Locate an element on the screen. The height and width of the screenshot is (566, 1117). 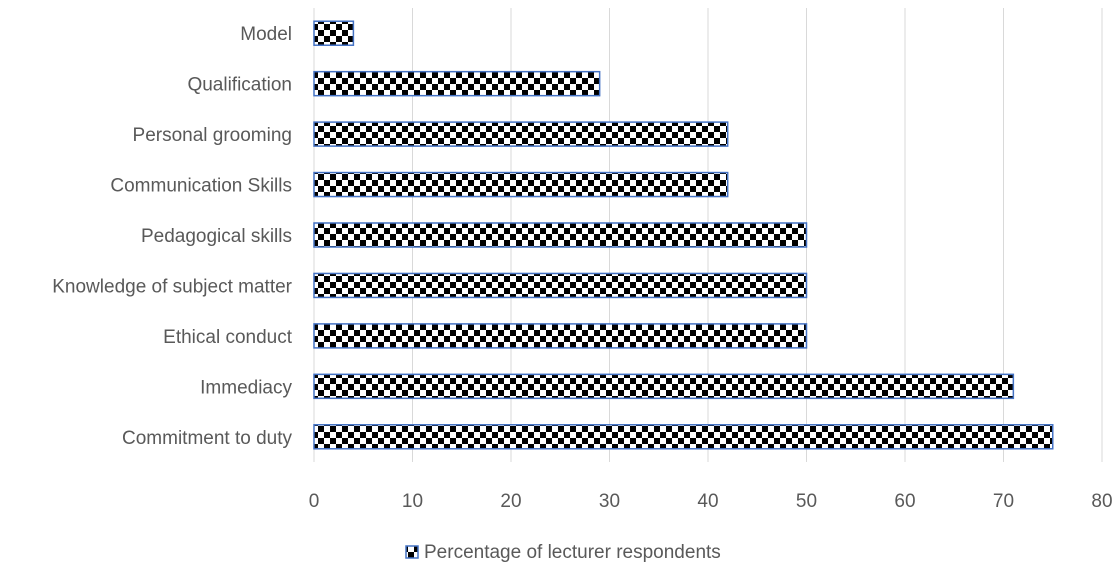
category-label: Commitment to duty is located at coordinates (207, 438).